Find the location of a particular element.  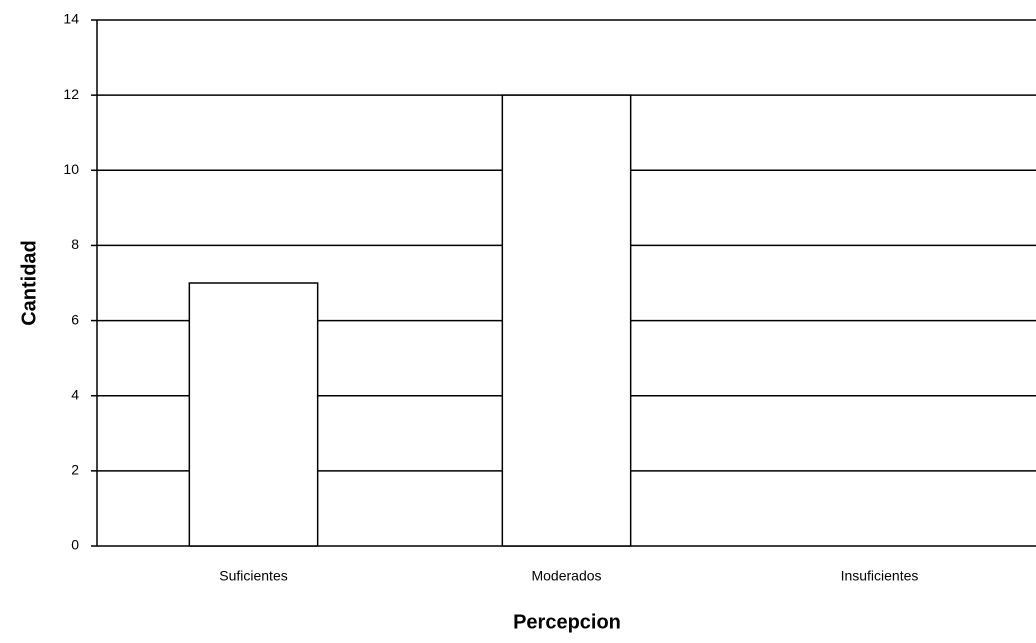

x-tick-label: Insuficientes is located at coordinates (880, 576).